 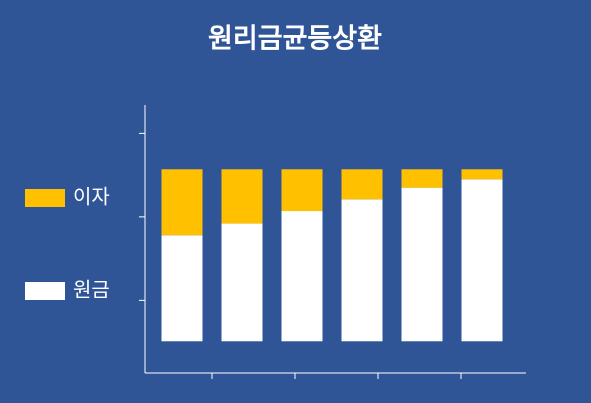 What do you see at coordinates (91, 197) in the screenshot?
I see `legend-label: 이자` at bounding box center [91, 197].